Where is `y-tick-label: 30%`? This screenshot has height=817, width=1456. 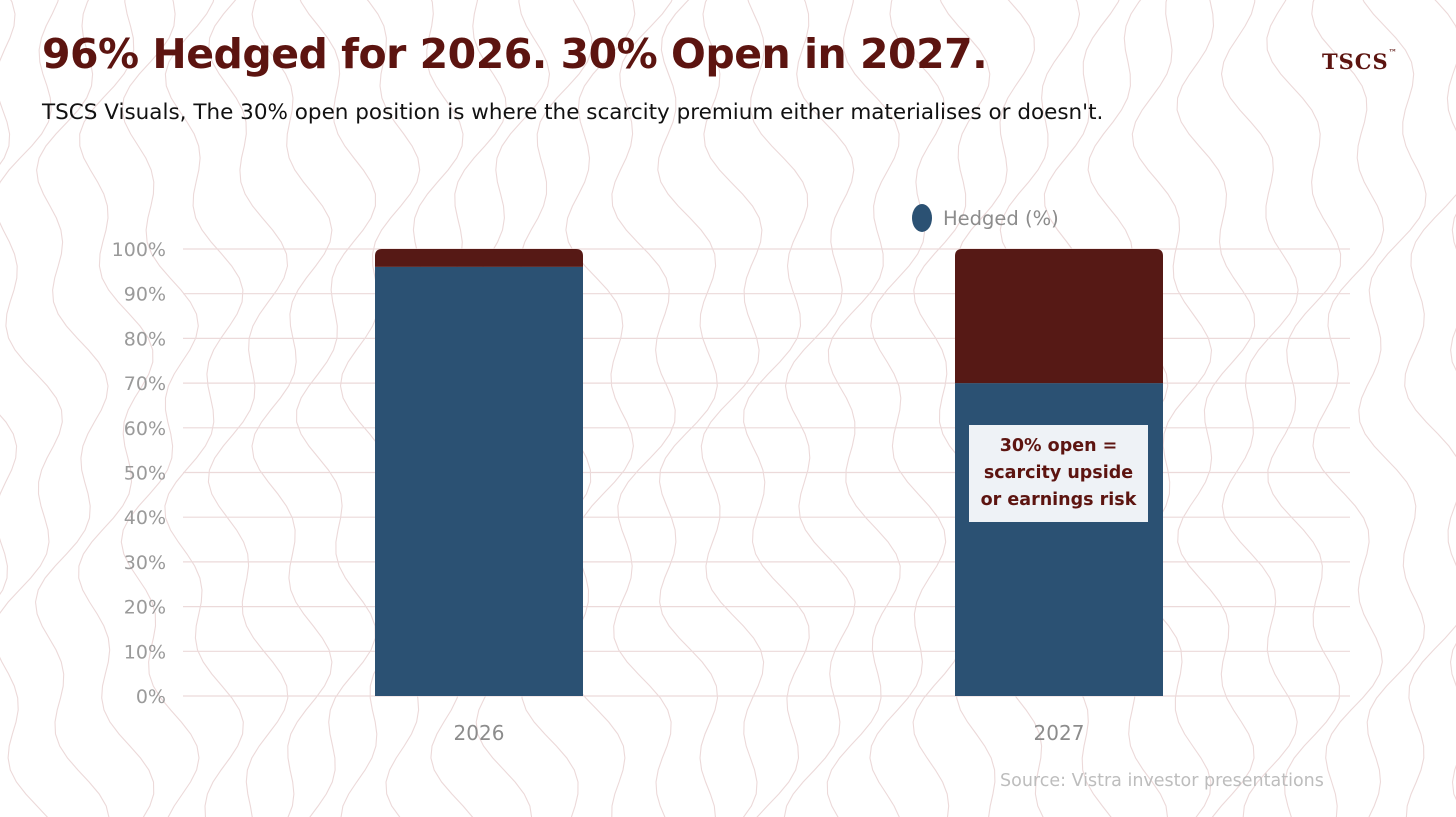 y-tick-label: 30% is located at coordinates (145, 563).